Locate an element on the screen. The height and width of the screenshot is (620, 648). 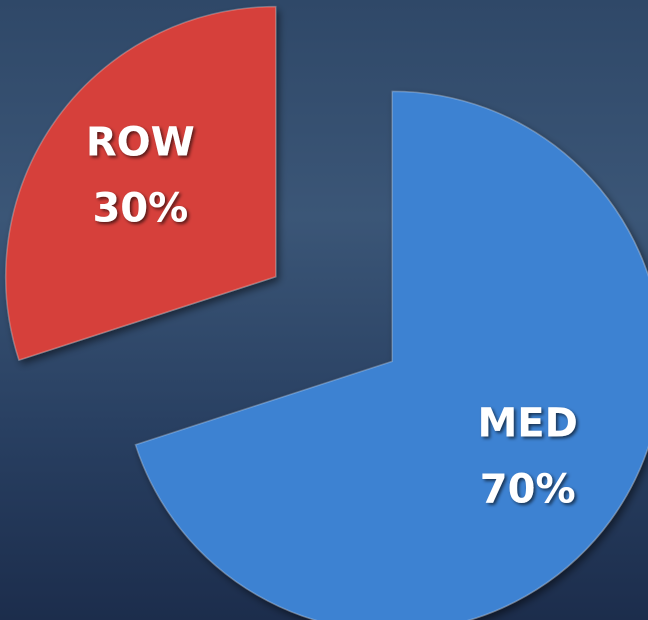
slice-label: MED is located at coordinates (528, 424).